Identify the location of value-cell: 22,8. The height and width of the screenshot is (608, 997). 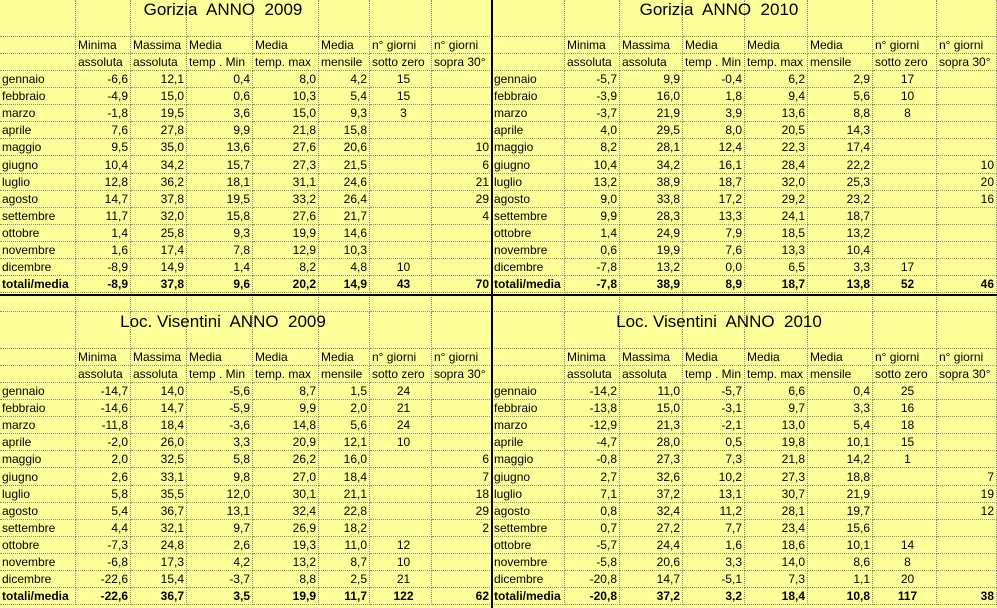
(344, 511).